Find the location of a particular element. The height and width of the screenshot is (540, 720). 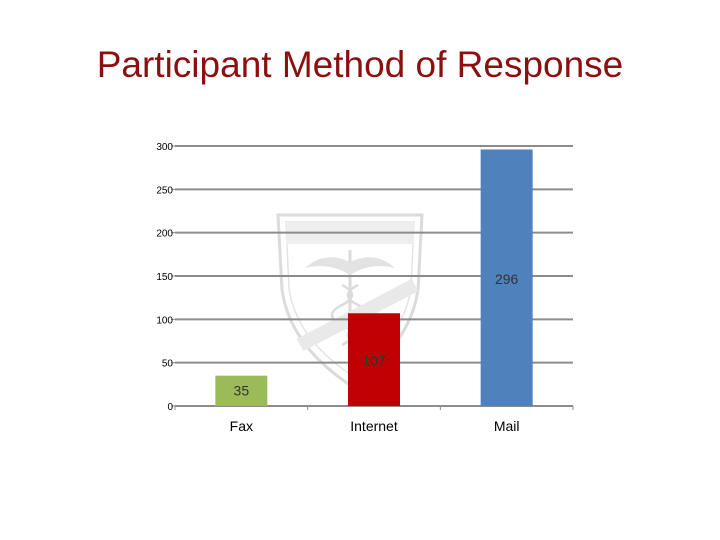

bar-internet is located at coordinates (374, 359).